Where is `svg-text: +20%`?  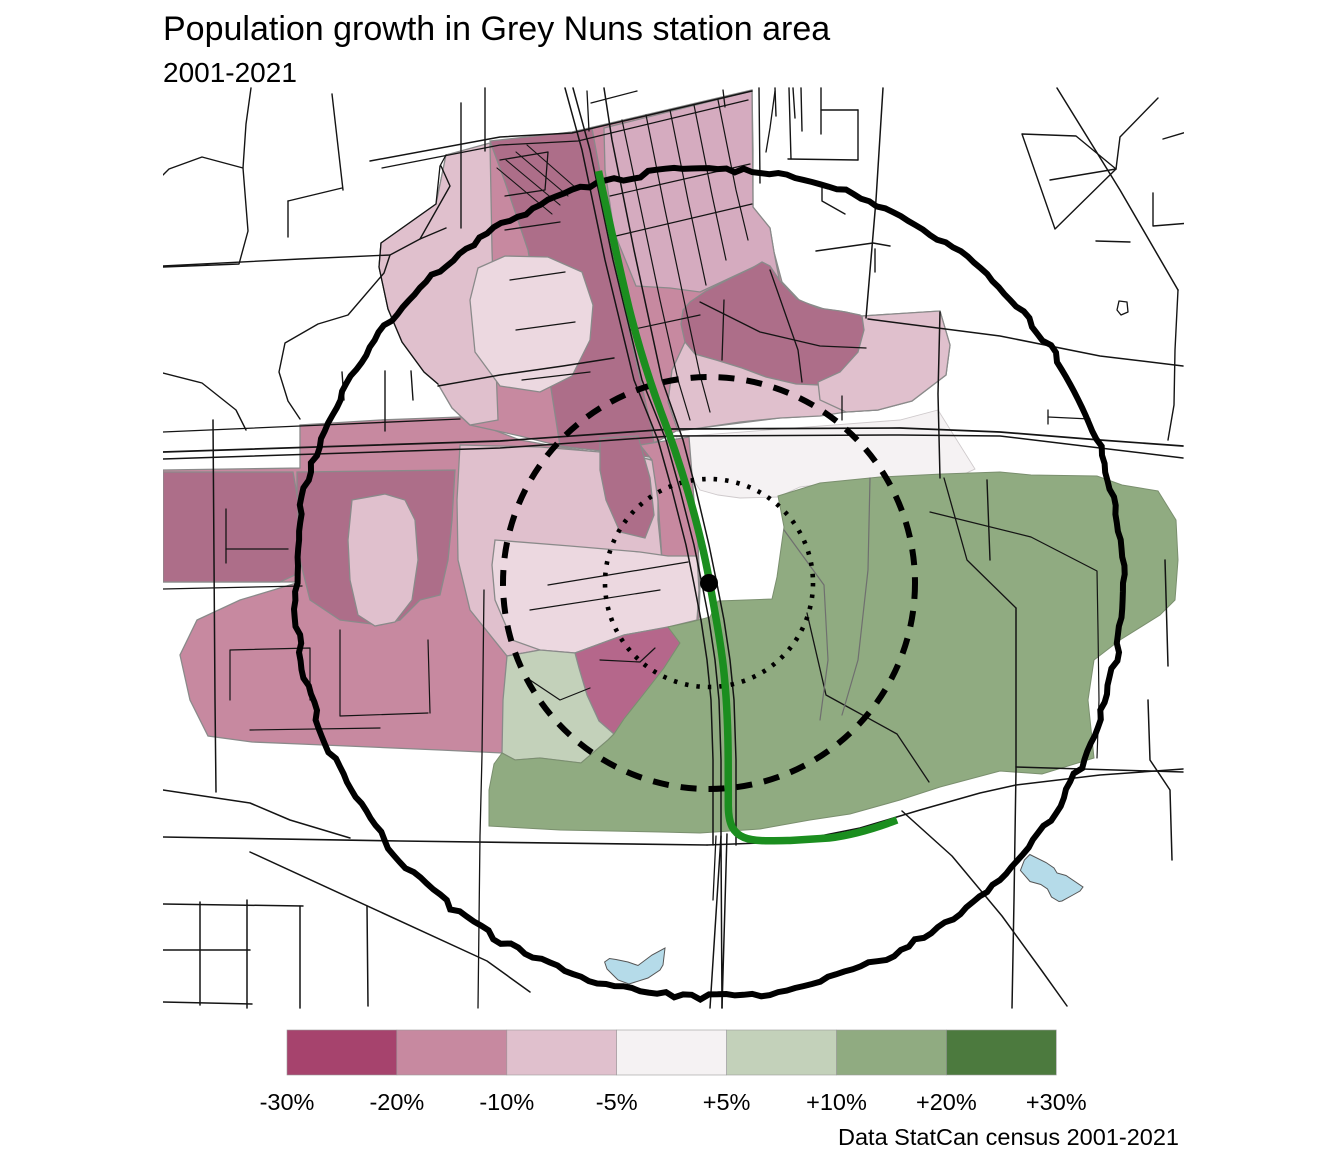 svg-text: +20% is located at coordinates (946, 1102).